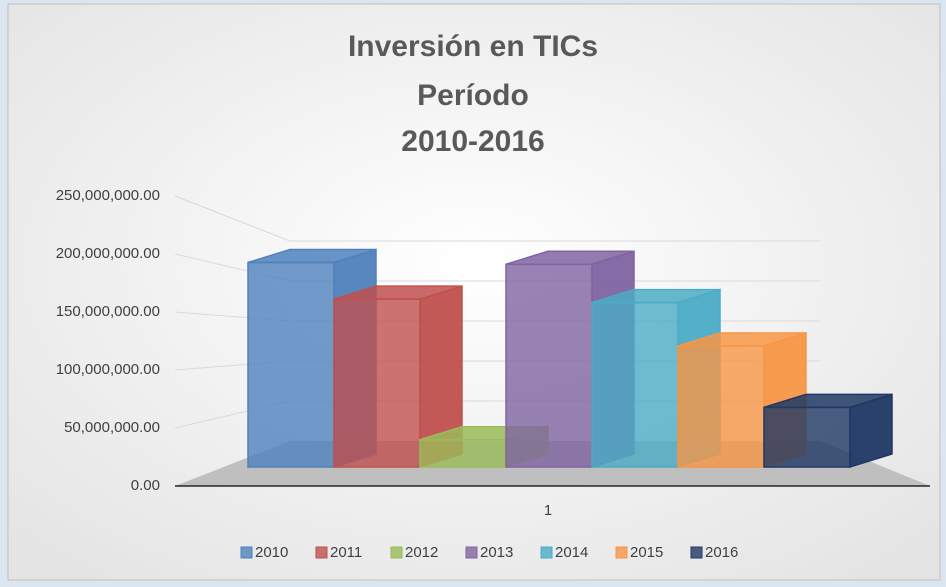 Image resolution: width=946 pixels, height=587 pixels. Describe the element at coordinates (571, 552) in the screenshot. I see `legend-label: 2014` at that location.